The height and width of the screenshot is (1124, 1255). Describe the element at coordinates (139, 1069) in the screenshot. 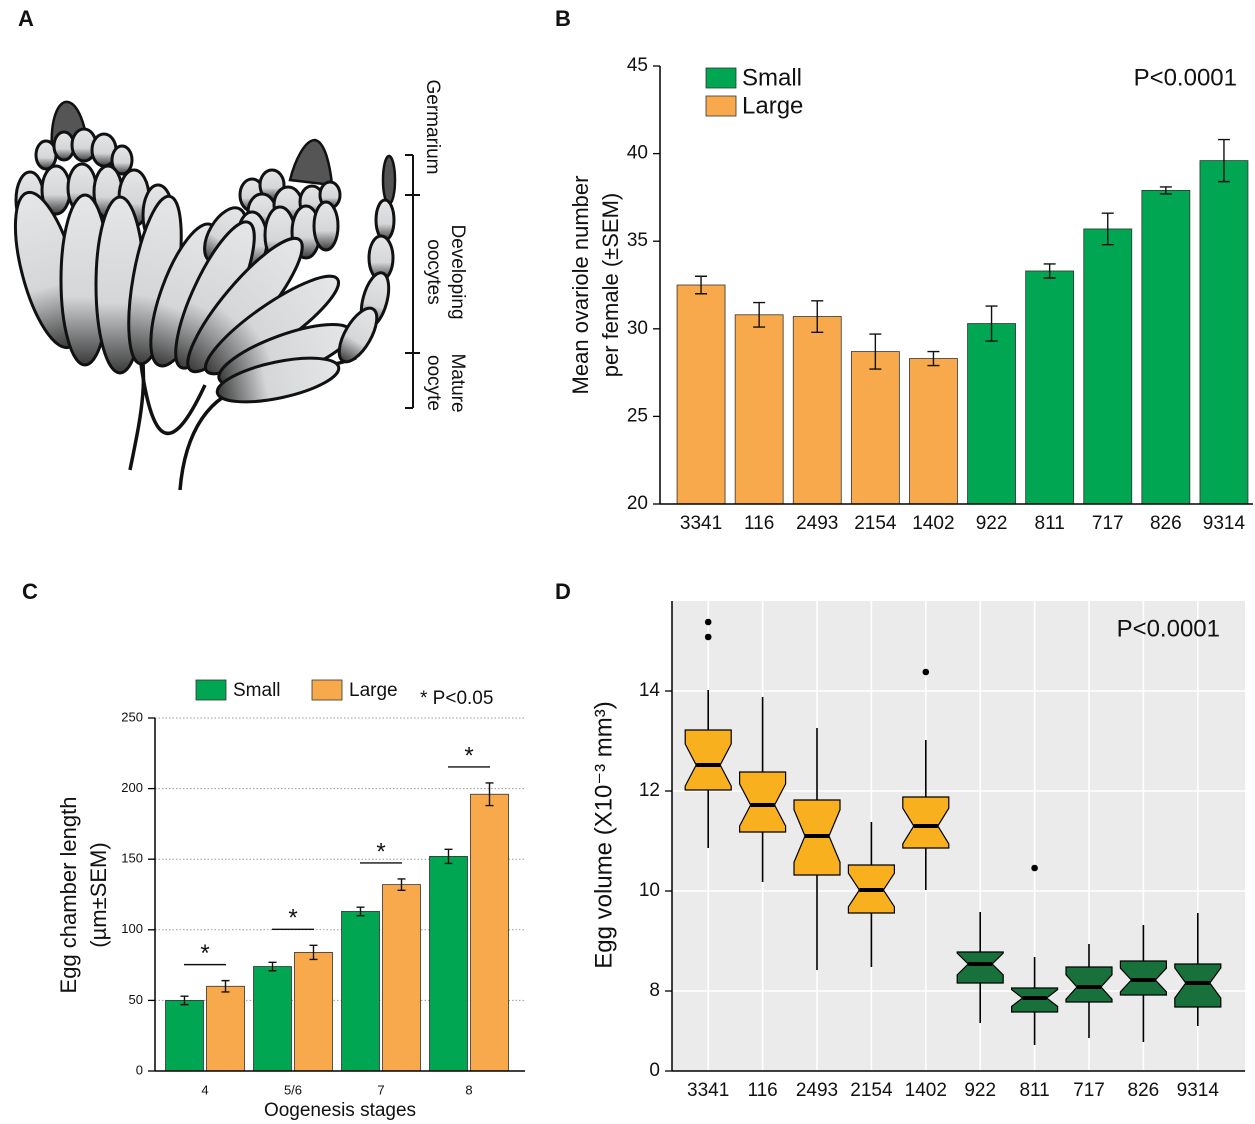

I see `y-tick-label: 0` at that location.